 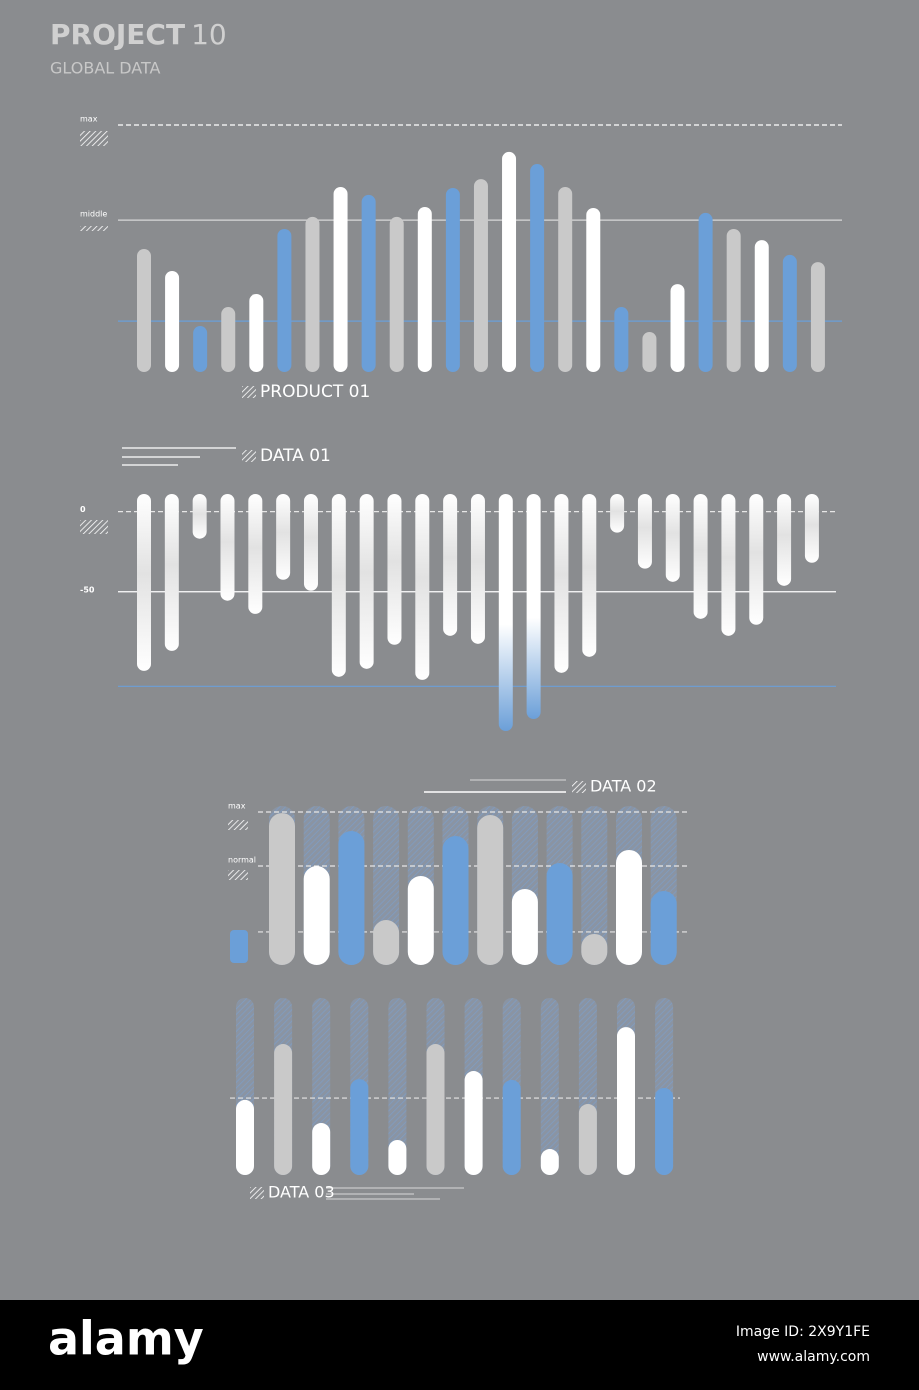 What do you see at coordinates (813, 1357) in the screenshot?
I see `footer-url: www.alamy.com` at bounding box center [813, 1357].